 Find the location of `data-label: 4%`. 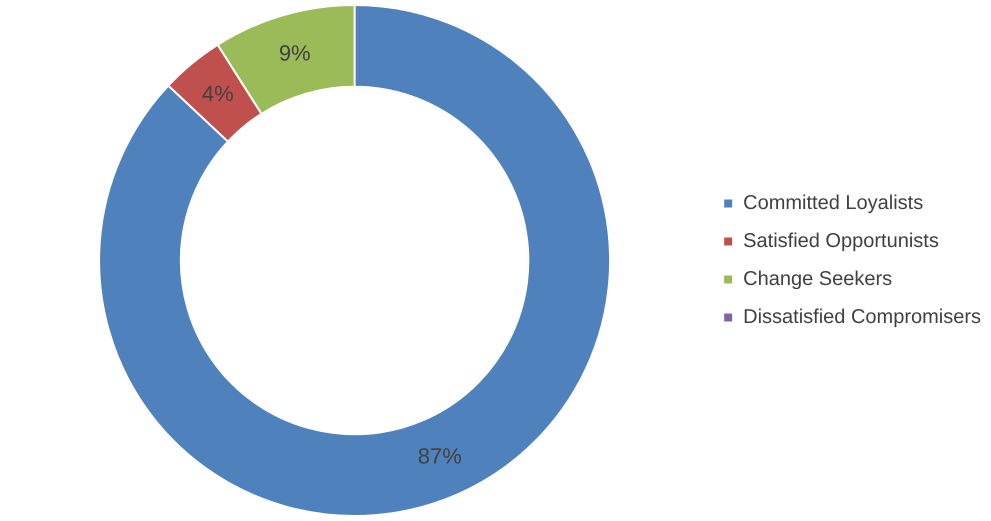

data-label: 4% is located at coordinates (218, 93).